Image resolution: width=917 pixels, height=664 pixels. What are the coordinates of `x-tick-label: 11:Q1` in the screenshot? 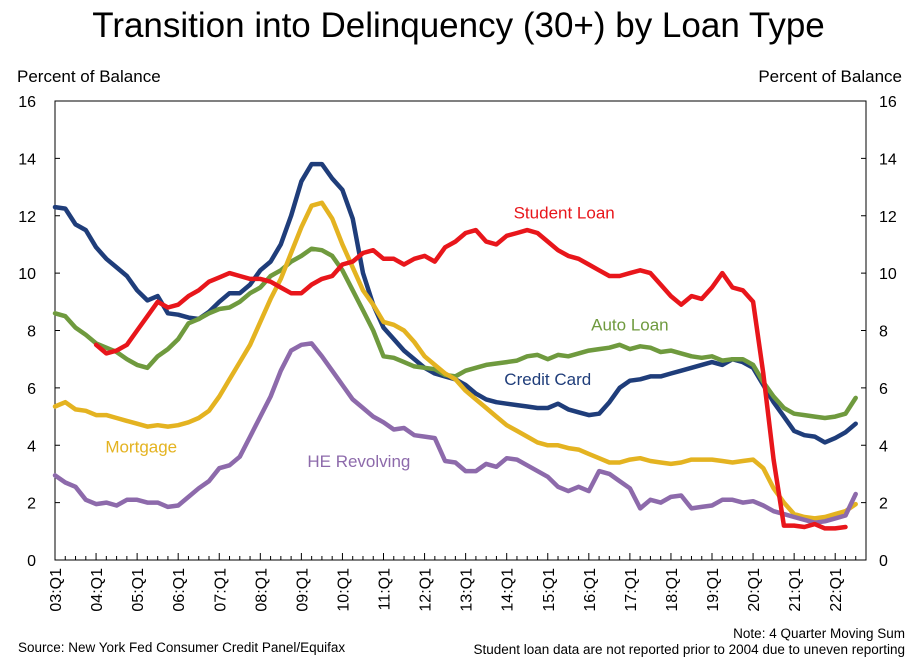 It's located at (385, 589).